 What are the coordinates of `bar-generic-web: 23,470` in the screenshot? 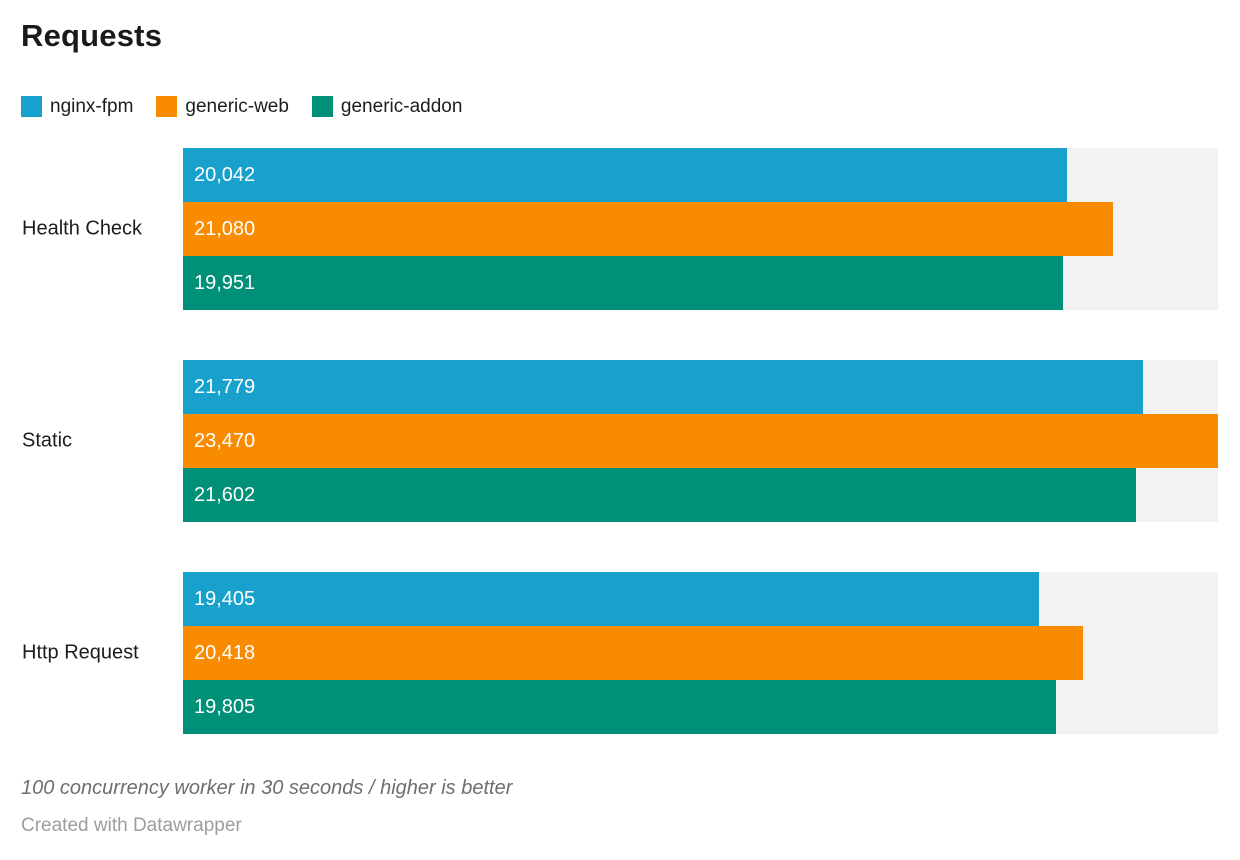 It's located at (700, 441).